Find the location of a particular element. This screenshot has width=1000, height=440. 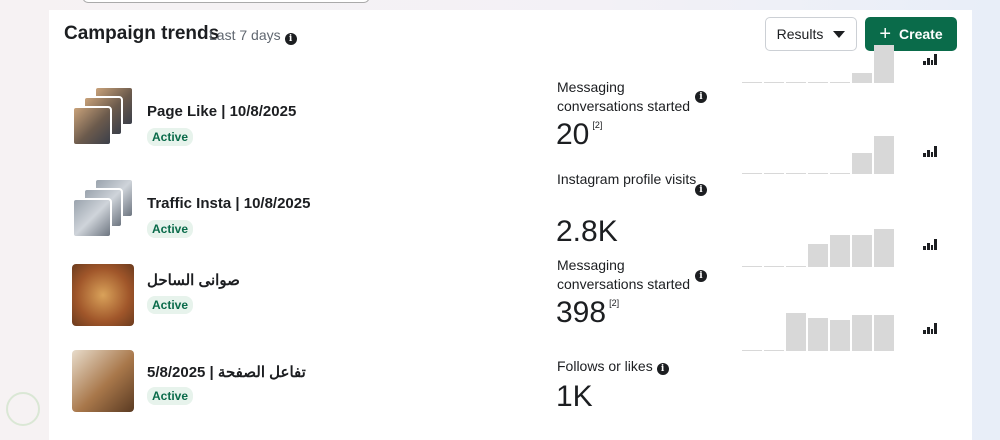

campaign-name: Traffic Insta | 10/8/2025 is located at coordinates (229, 203).